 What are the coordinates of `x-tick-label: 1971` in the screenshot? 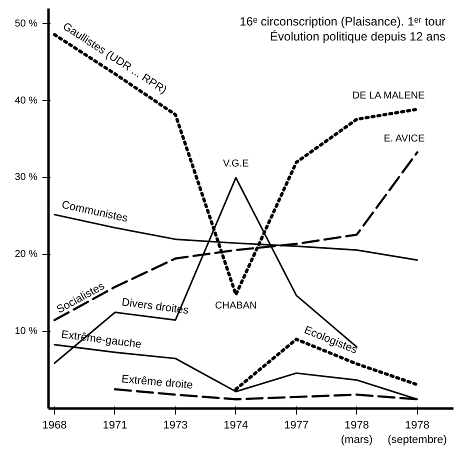 It's located at (115, 426).